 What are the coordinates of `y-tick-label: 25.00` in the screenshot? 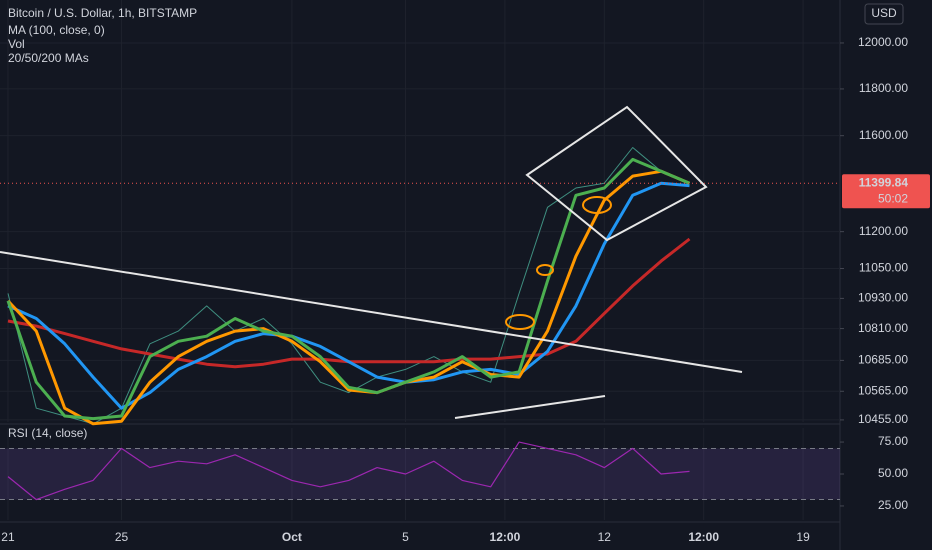 It's located at (893, 505).